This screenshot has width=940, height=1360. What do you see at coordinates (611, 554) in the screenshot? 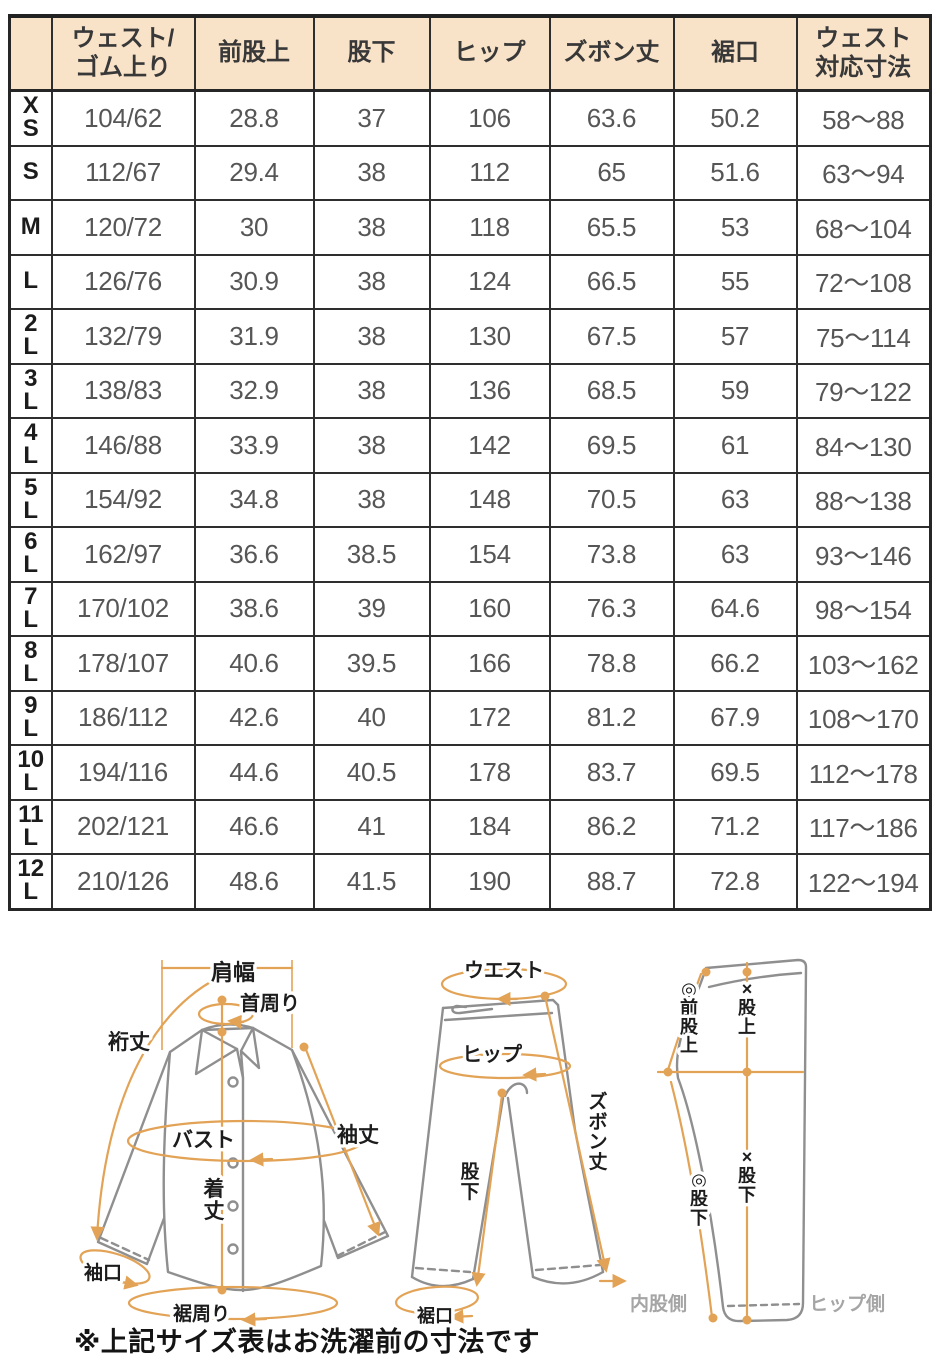
I see `value-cell: 73.8` at bounding box center [611, 554].